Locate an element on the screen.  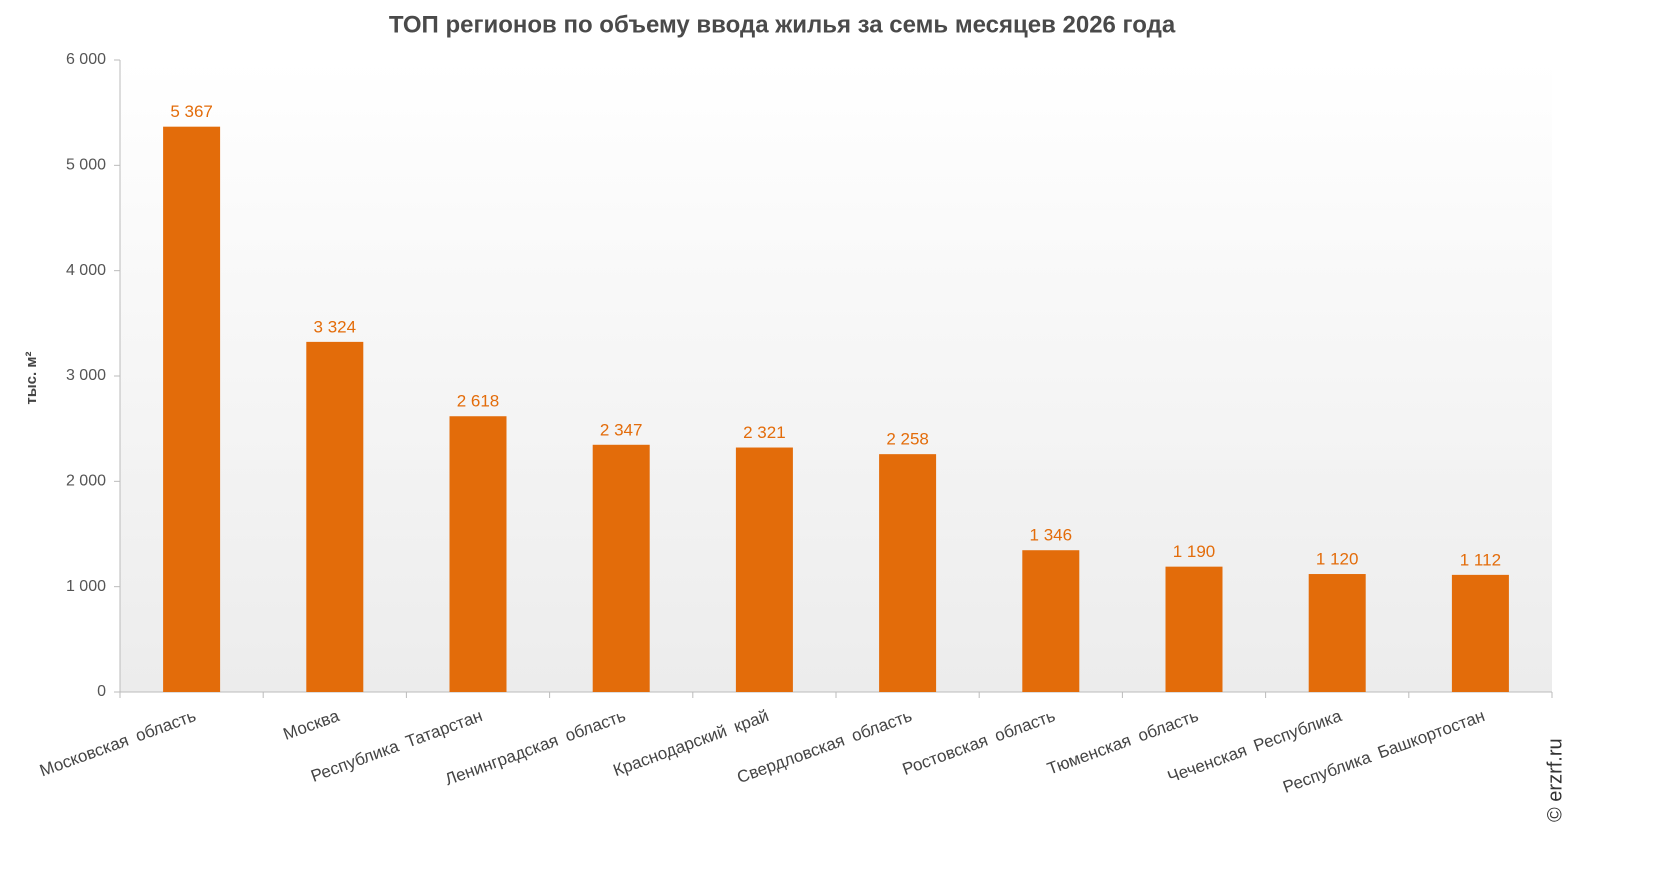
value-label: 2 347 is located at coordinates (621, 429).